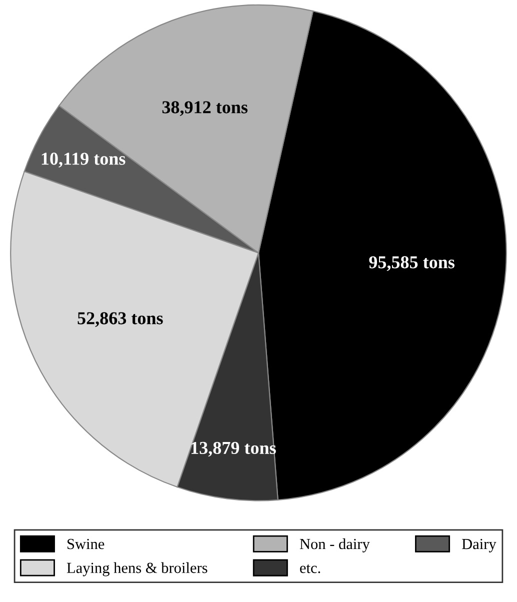 This screenshot has width=517, height=602. I want to click on data-label: 52,863 tons, so click(120, 319).